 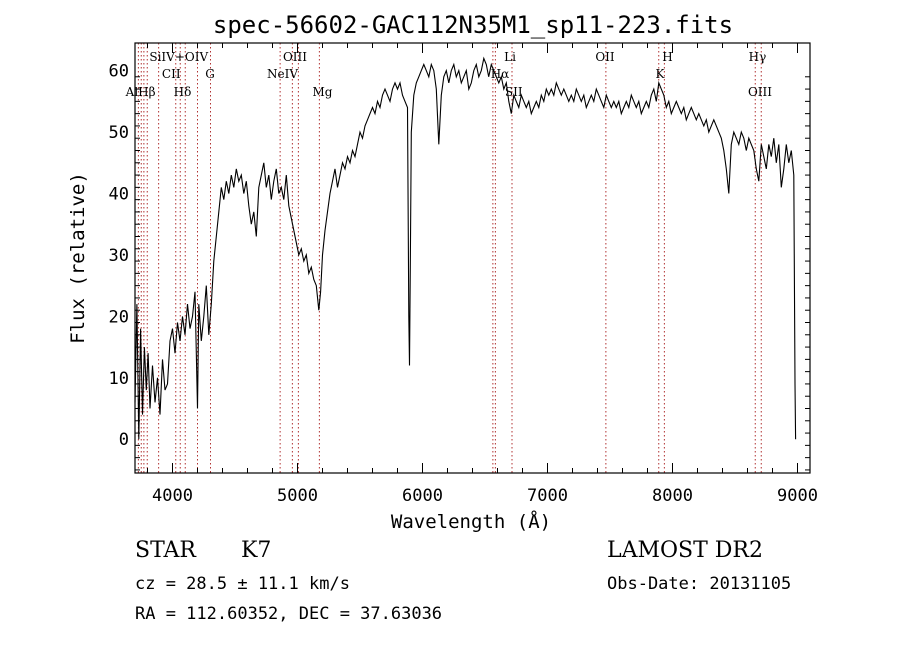 I want to click on line-label: H, so click(x=667, y=57).